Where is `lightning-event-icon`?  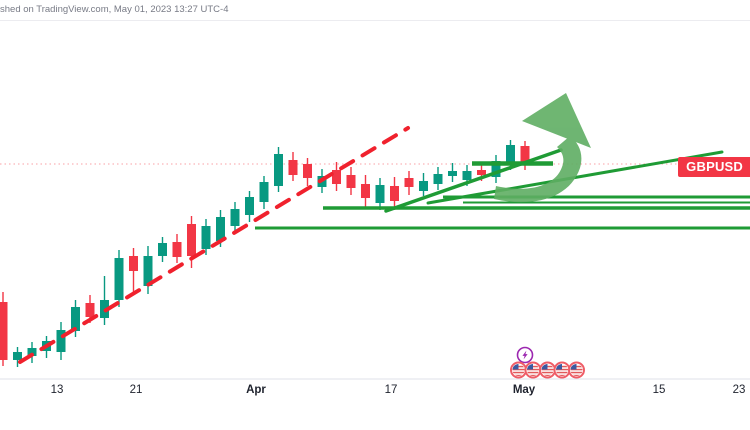 lightning-event-icon is located at coordinates (525, 355).